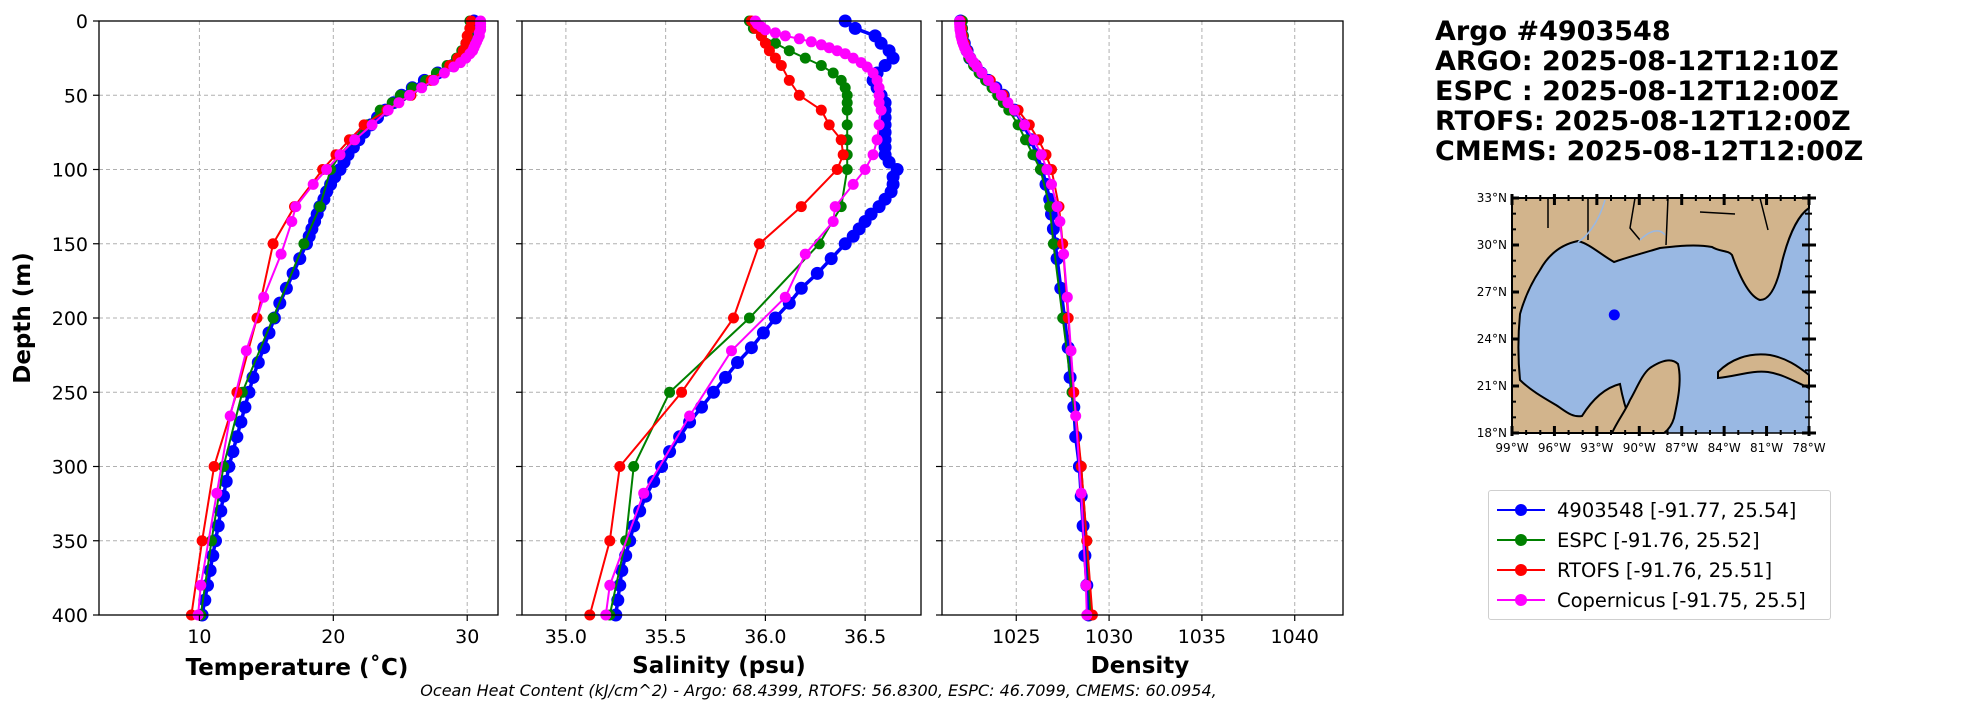 This screenshot has height=712, width=1967. Describe the element at coordinates (70, 245) in the screenshot. I see `y-tick-label: 150` at that location.